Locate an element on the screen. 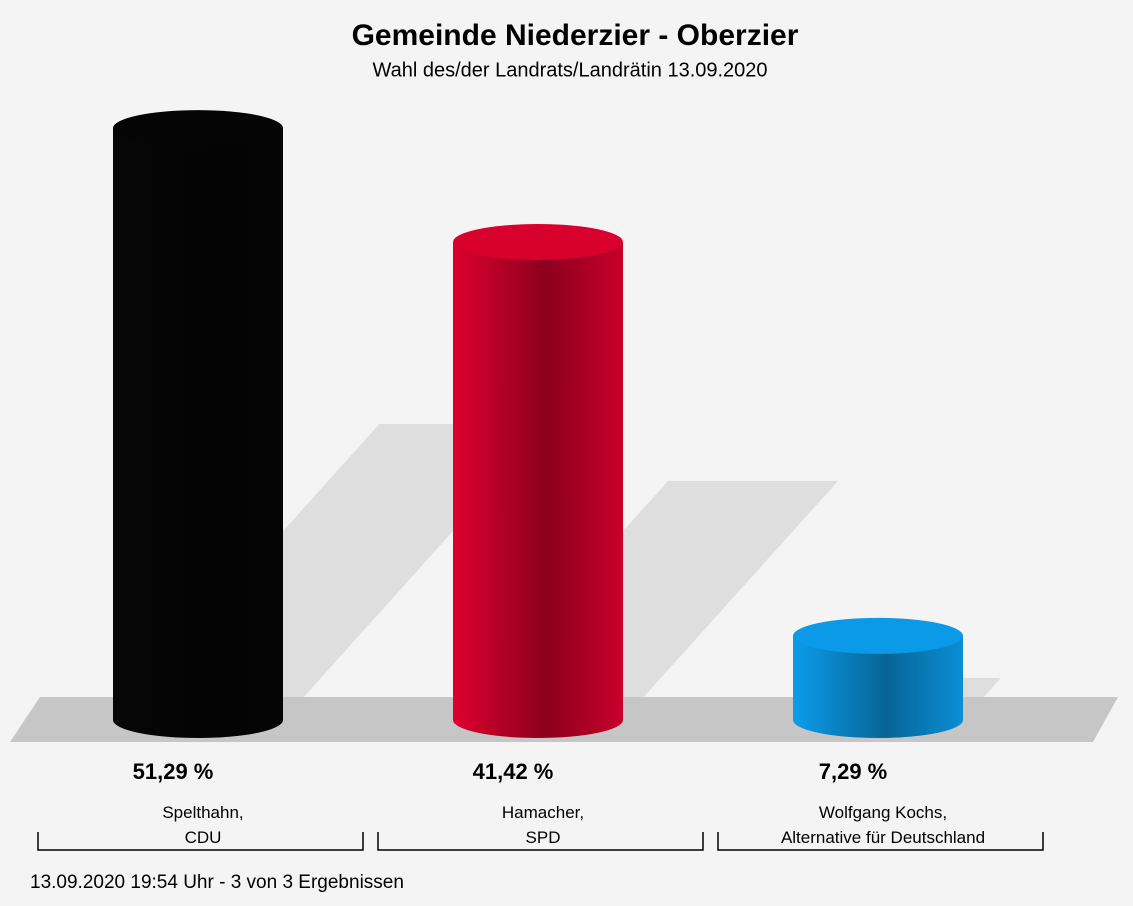 The image size is (1133, 906). x-tick-label: Spelthahn, CDU is located at coordinates (203, 825).